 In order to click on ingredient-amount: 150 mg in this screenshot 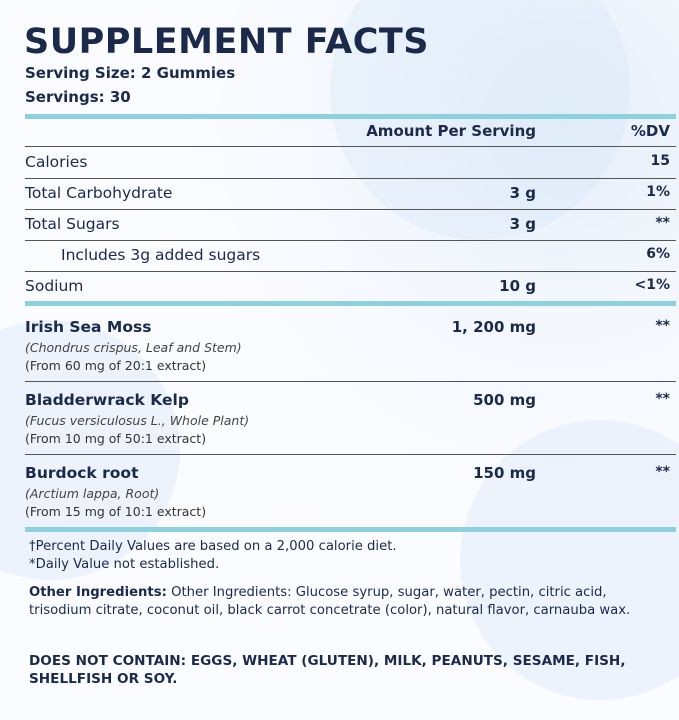, I will do `click(504, 473)`.